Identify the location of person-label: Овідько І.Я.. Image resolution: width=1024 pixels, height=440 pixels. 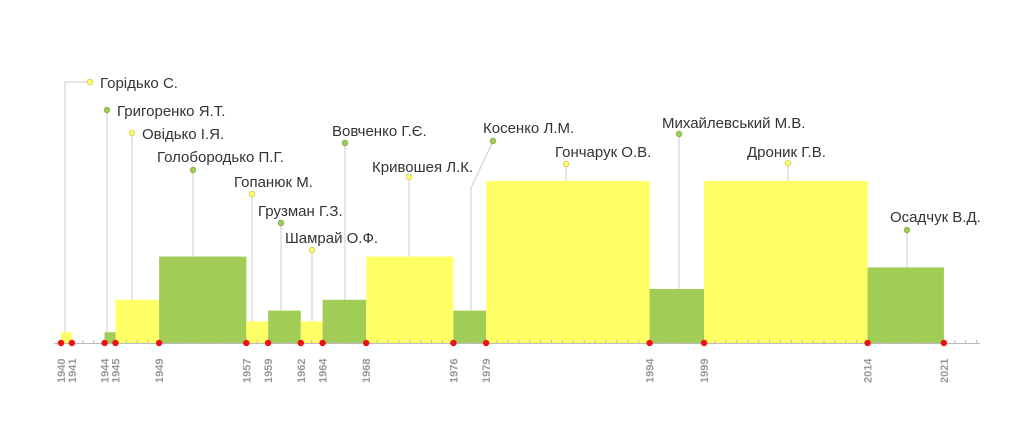
(183, 134).